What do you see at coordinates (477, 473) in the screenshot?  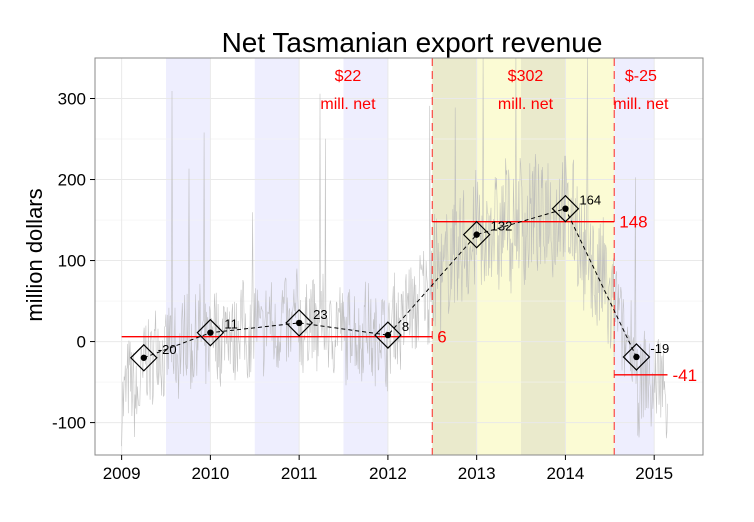 I see `x-tick-label: 2013` at bounding box center [477, 473].